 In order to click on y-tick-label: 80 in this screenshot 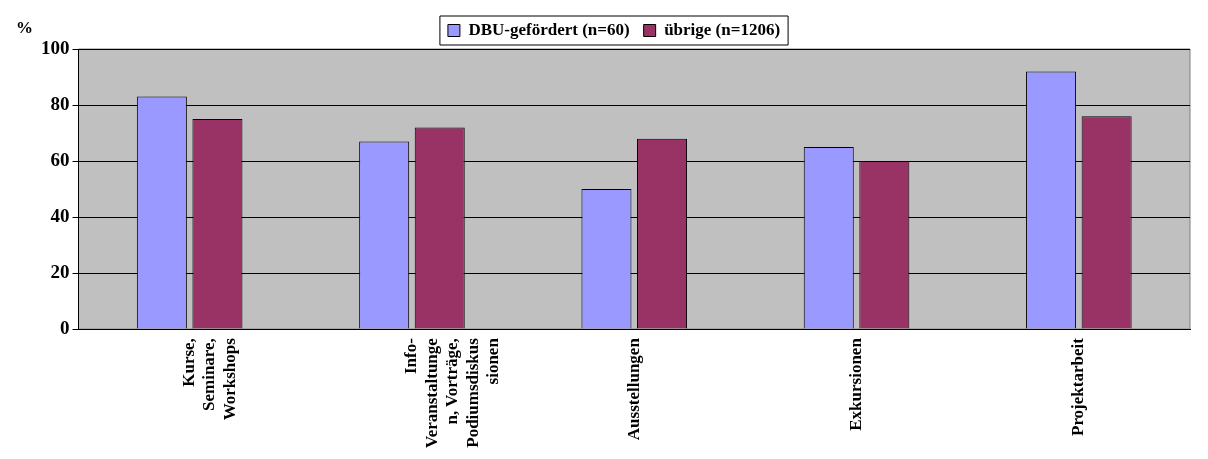, I will do `click(60, 103)`.